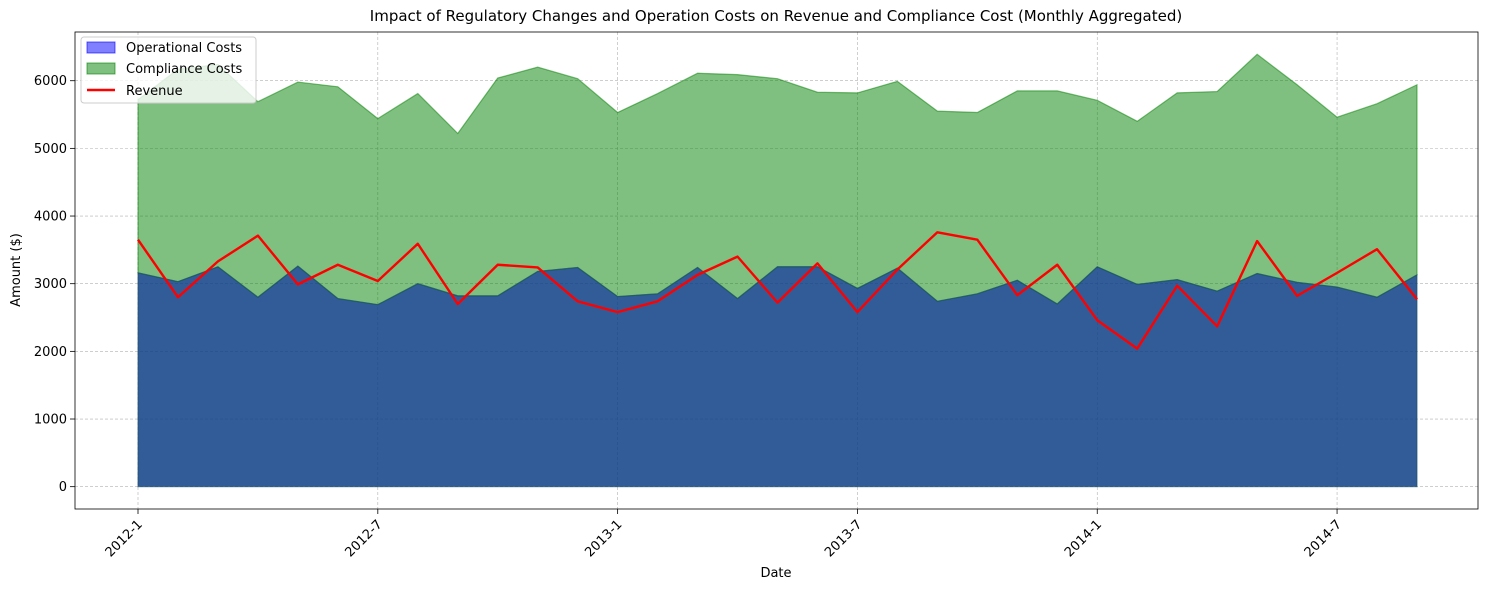  Describe the element at coordinates (603, 538) in the screenshot. I see `x-tick-label: 2013-1` at that location.